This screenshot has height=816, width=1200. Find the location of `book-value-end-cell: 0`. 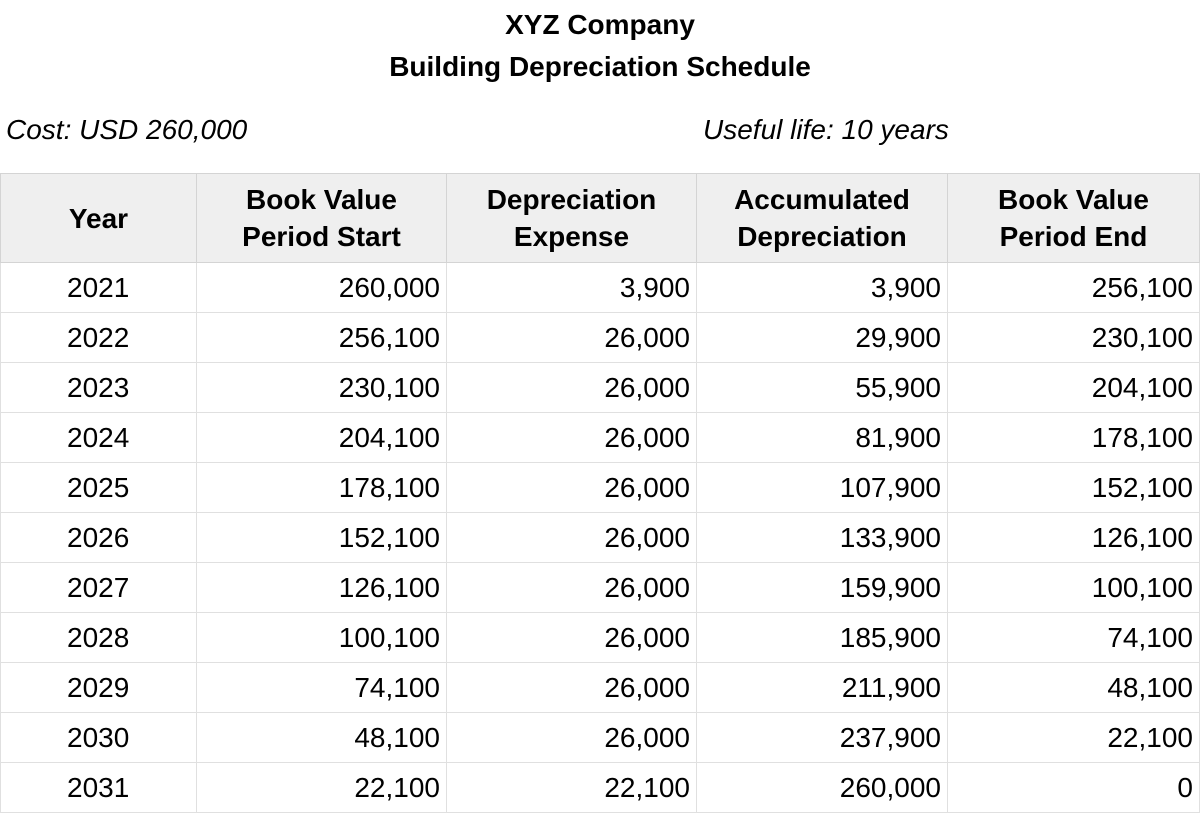

book-value-end-cell: 0 is located at coordinates (1073, 787).